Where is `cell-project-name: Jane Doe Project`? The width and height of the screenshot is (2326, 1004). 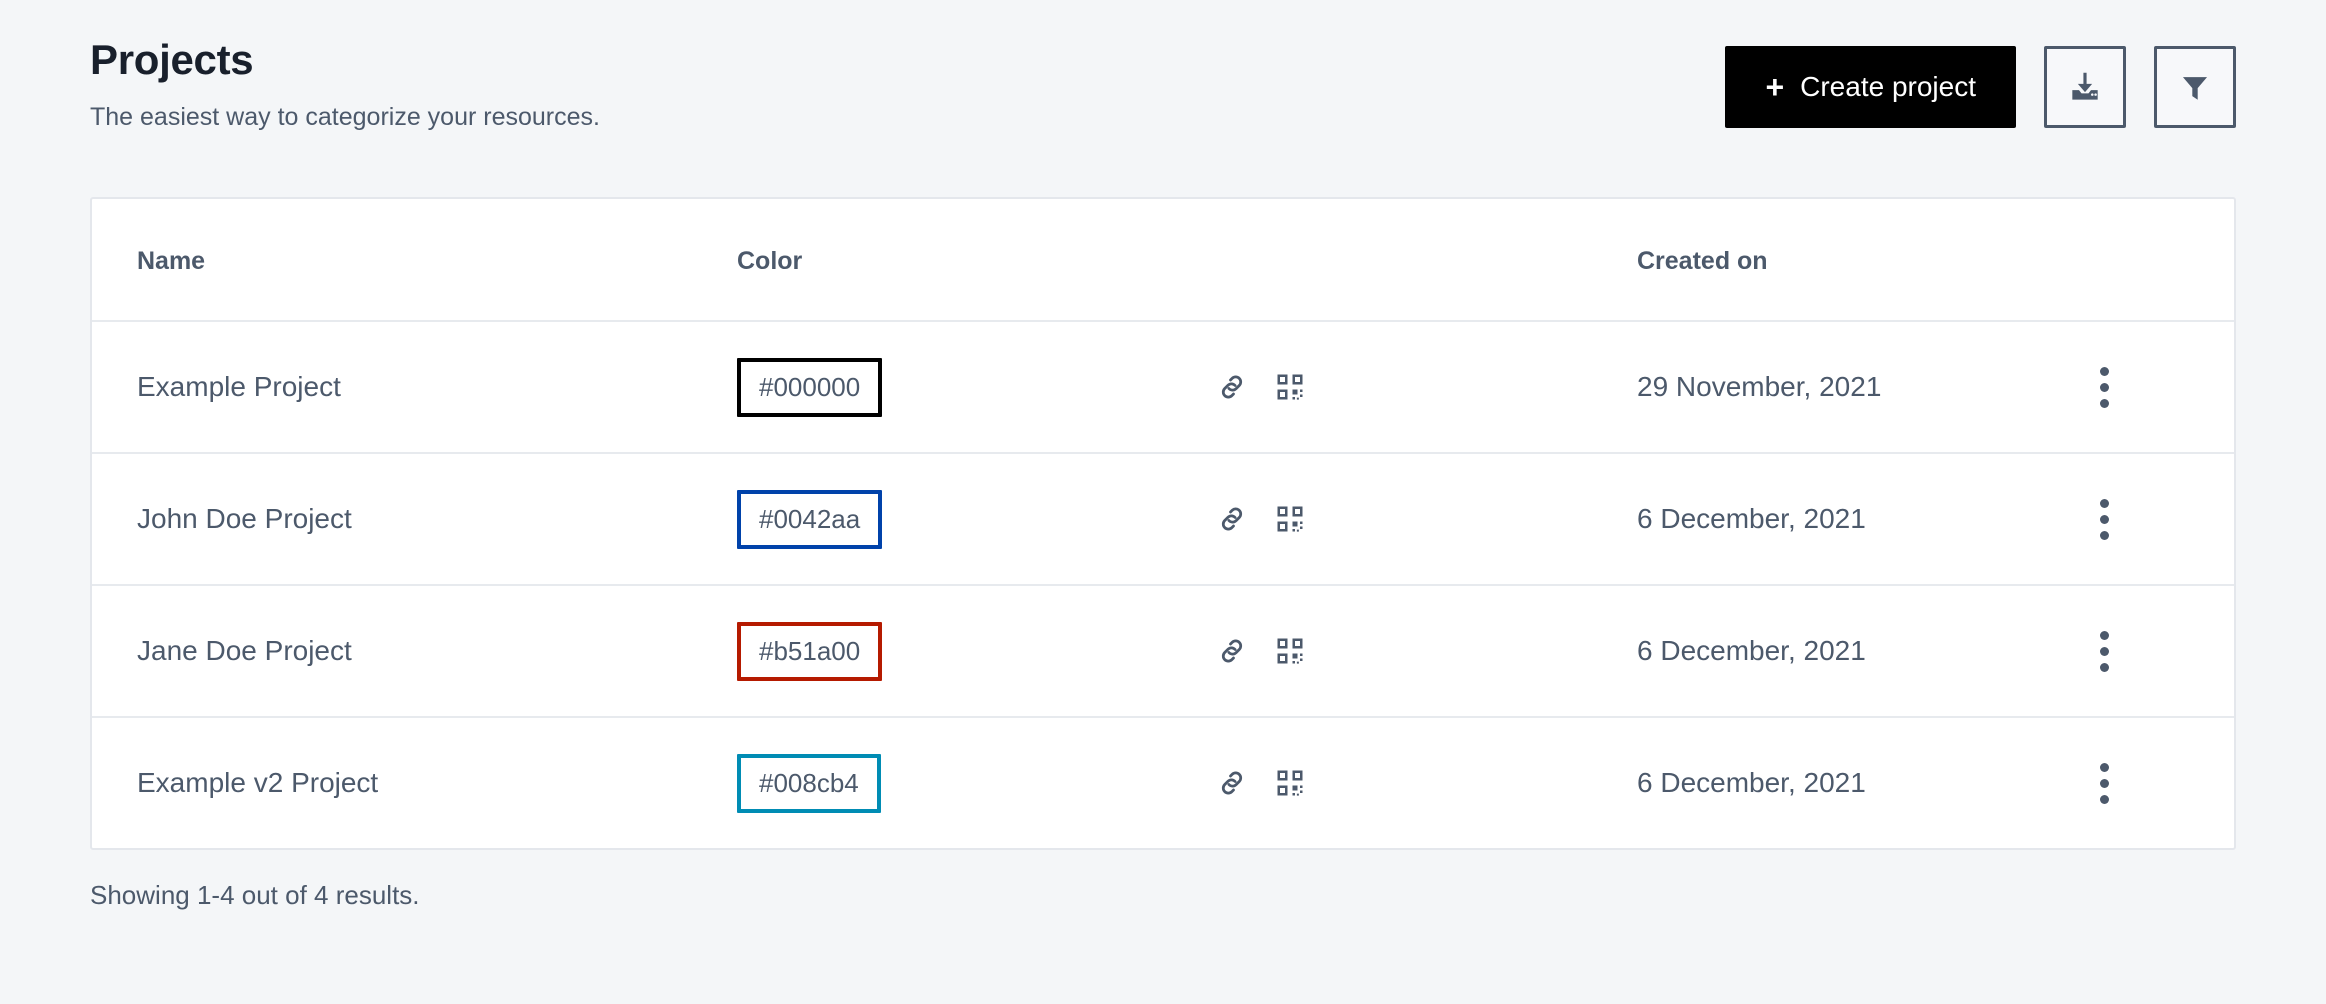 cell-project-name: Jane Doe Project is located at coordinates (414, 652).